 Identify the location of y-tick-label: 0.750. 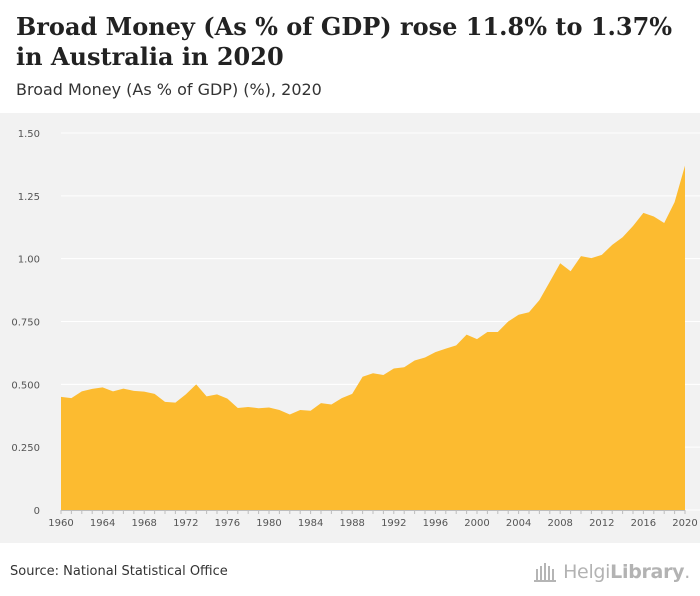
(25, 323).